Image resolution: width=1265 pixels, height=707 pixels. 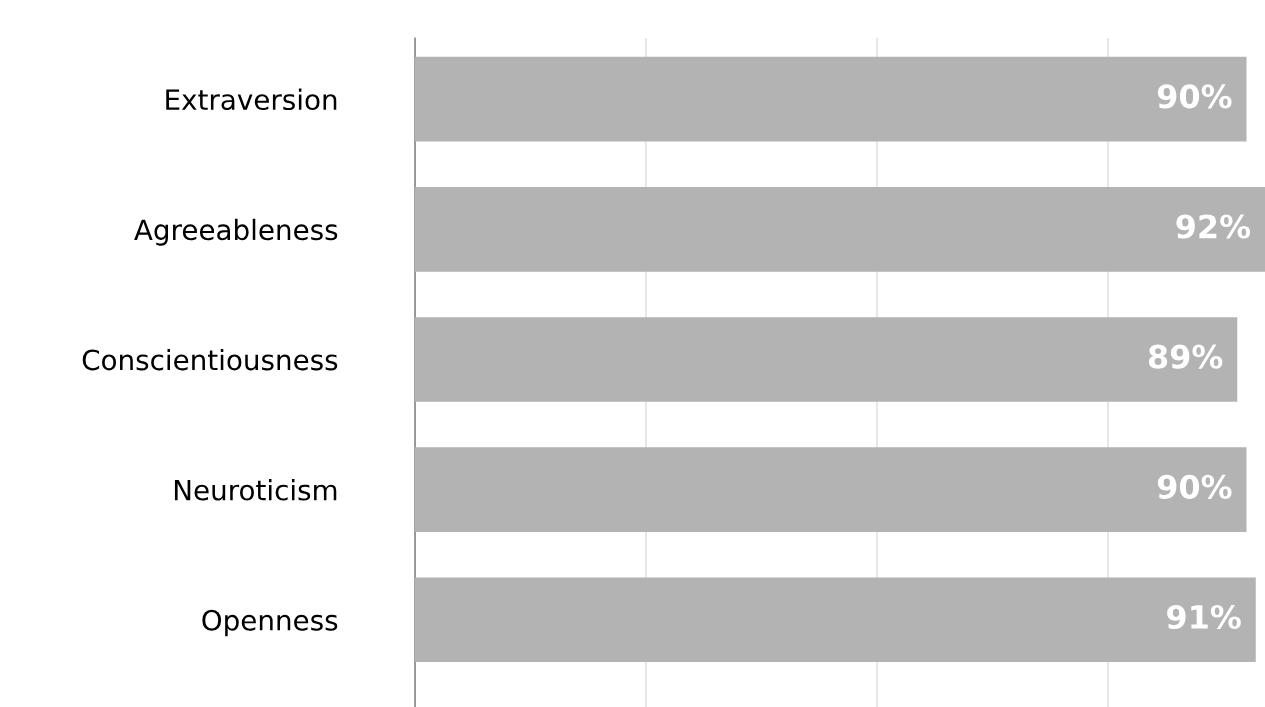 What do you see at coordinates (1185, 356) in the screenshot?
I see `data-label: 89%` at bounding box center [1185, 356].